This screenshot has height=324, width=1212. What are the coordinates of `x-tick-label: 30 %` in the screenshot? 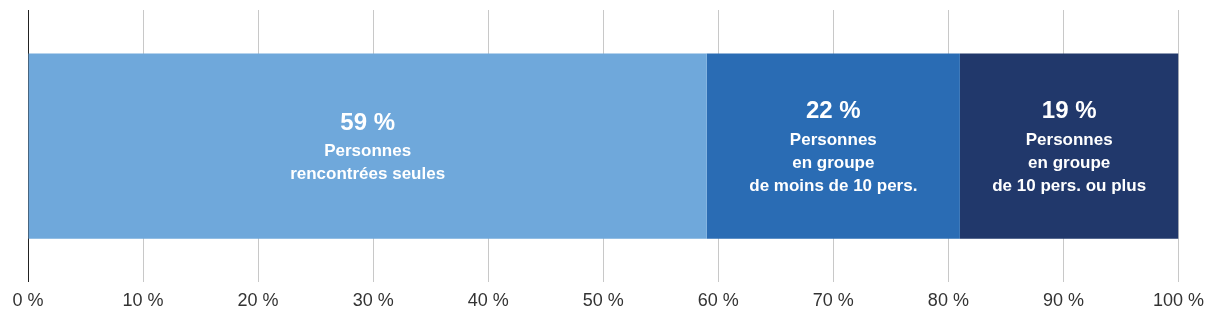 It's located at (373, 300).